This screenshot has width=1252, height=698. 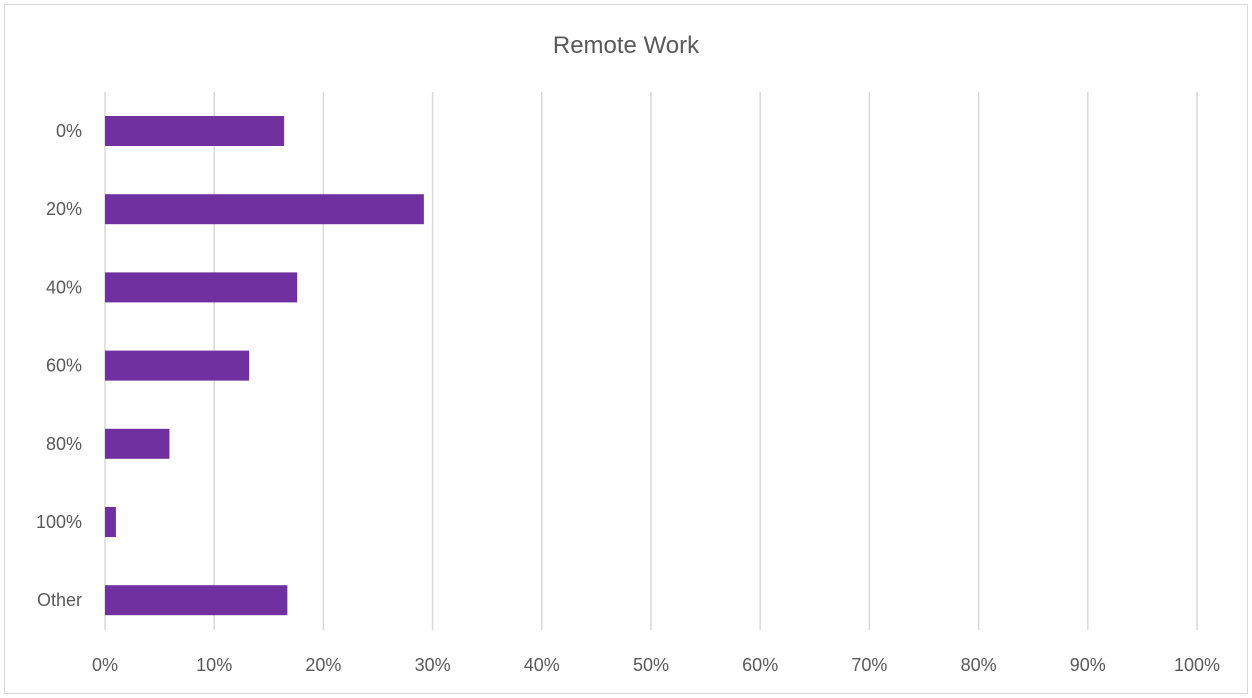 I want to click on category-label: 40%, so click(x=64, y=287).